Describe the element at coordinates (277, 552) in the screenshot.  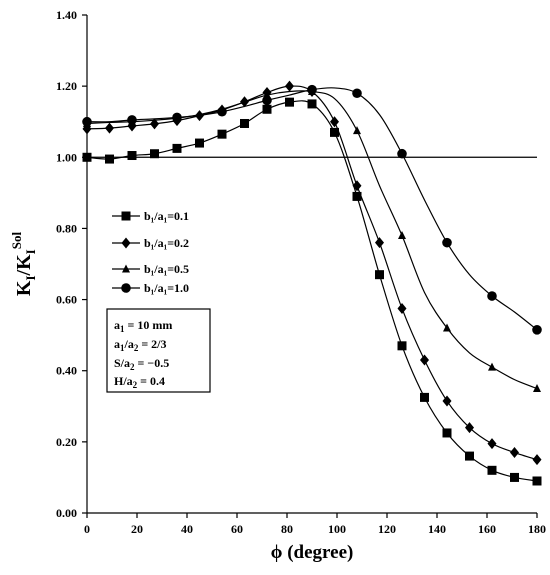
I see `x-axis-title-symbol: ϕ` at that location.